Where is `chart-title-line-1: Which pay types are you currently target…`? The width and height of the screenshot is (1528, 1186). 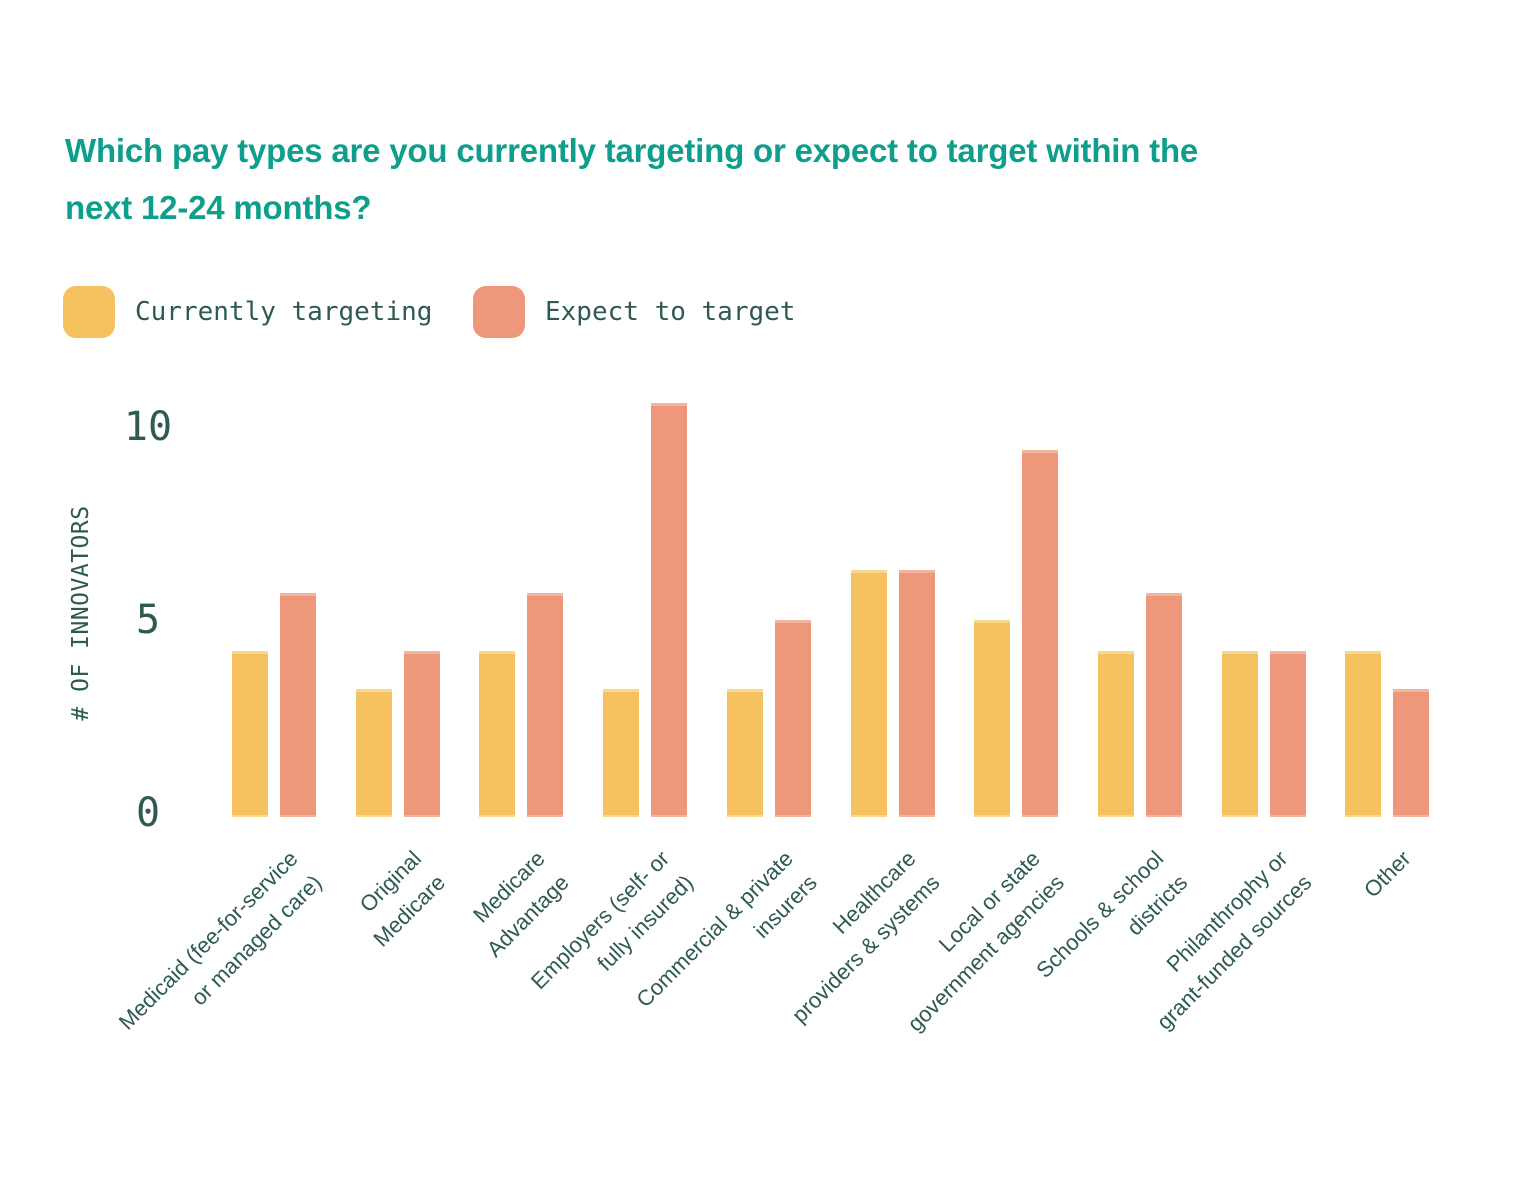
chart-title-line-1: Which pay types are you currently target… is located at coordinates (632, 150).